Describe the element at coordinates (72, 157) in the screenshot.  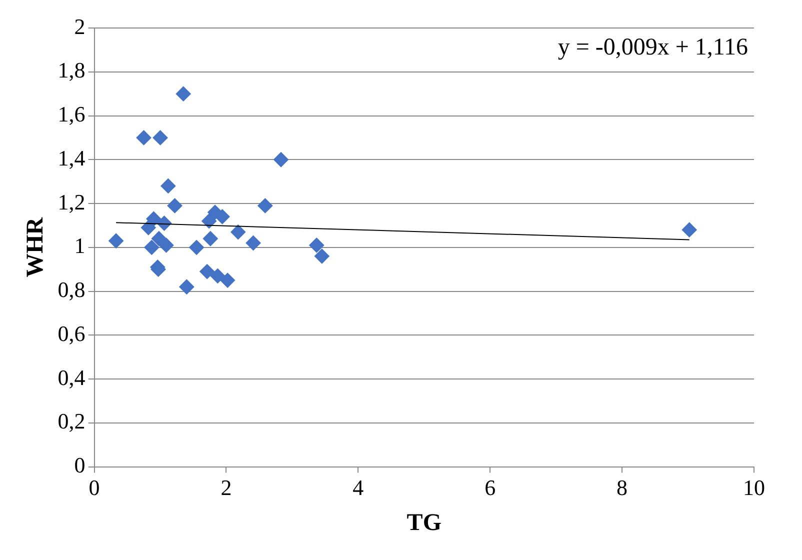
I see `y-tick-label: 1,4` at that location.